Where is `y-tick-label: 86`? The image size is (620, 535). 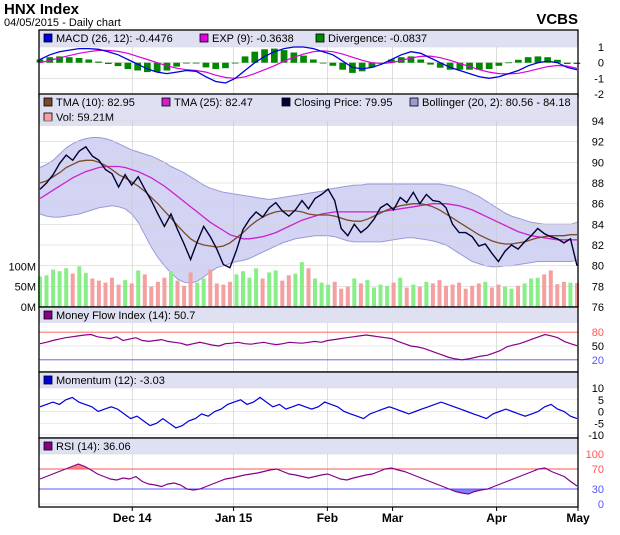 y-tick-label: 86 is located at coordinates (598, 205).